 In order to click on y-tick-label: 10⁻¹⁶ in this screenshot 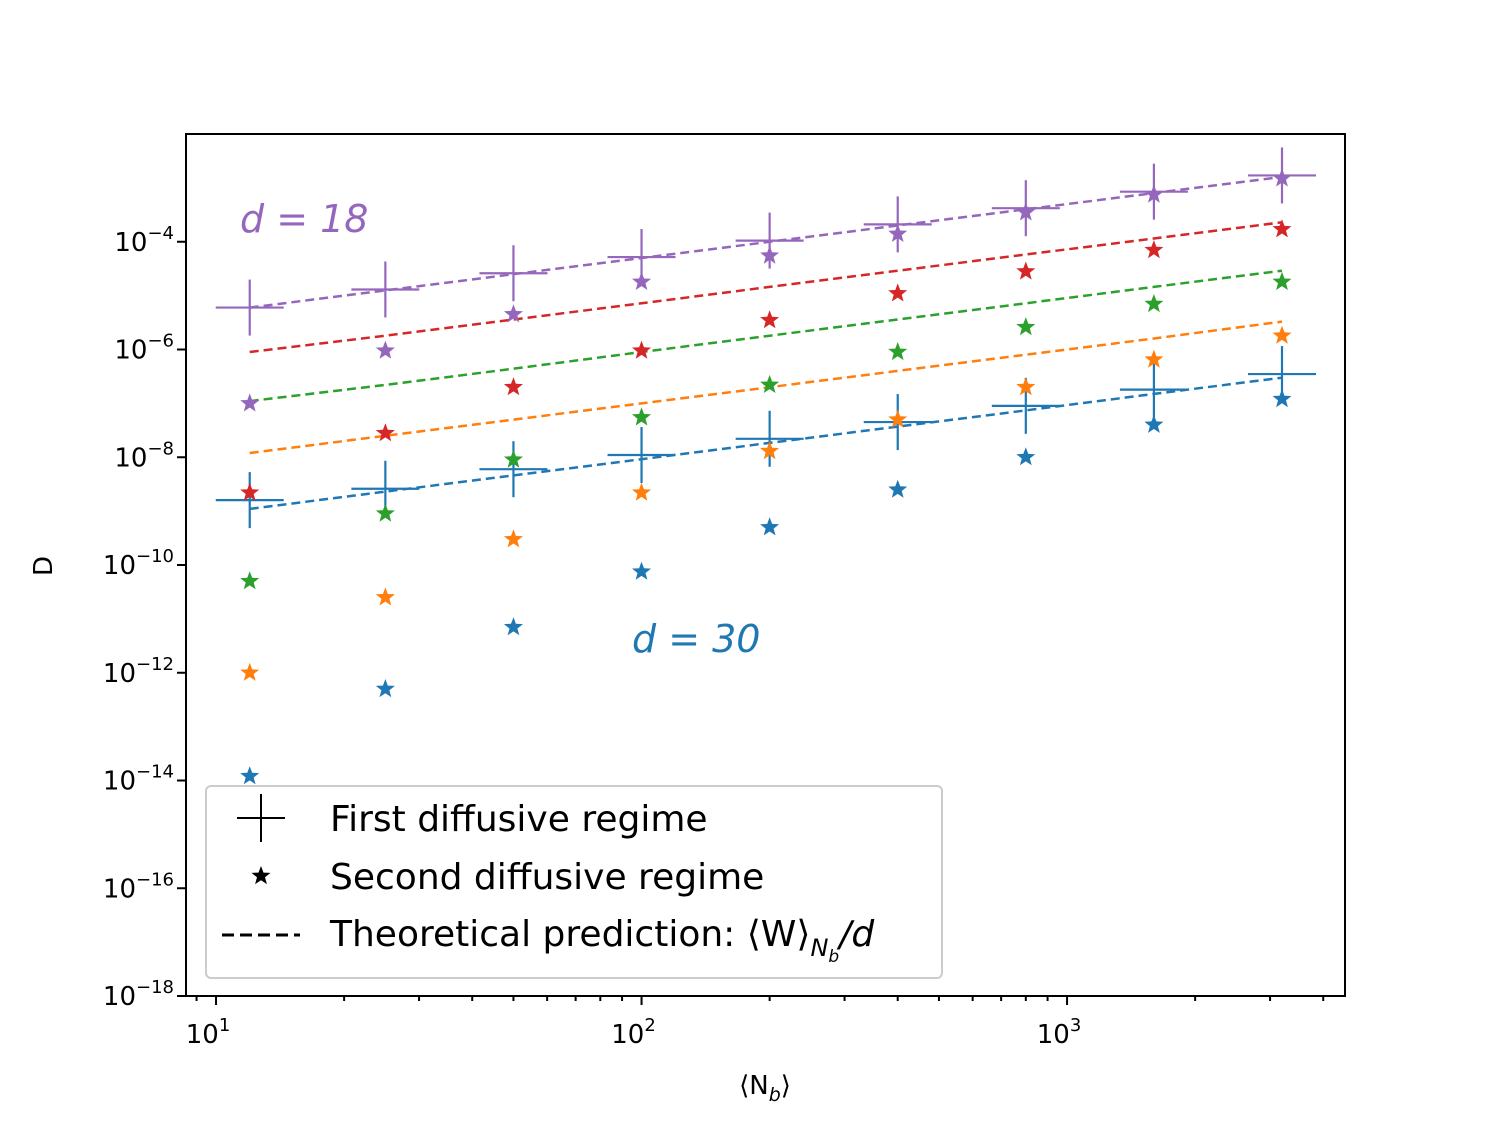, I will do `click(138, 886)`.